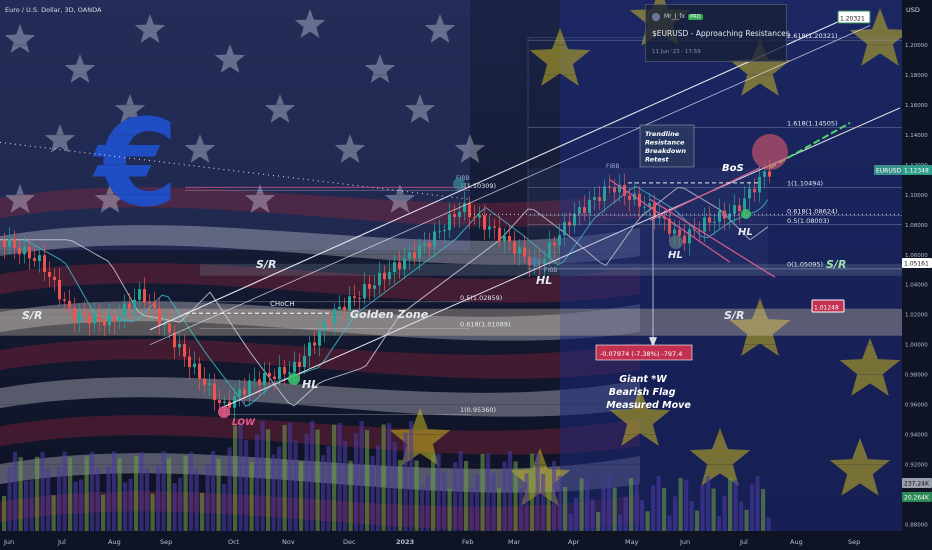  What do you see at coordinates (916, 76) in the screenshot?
I see `price-tick-label: 1.18000` at bounding box center [916, 76].